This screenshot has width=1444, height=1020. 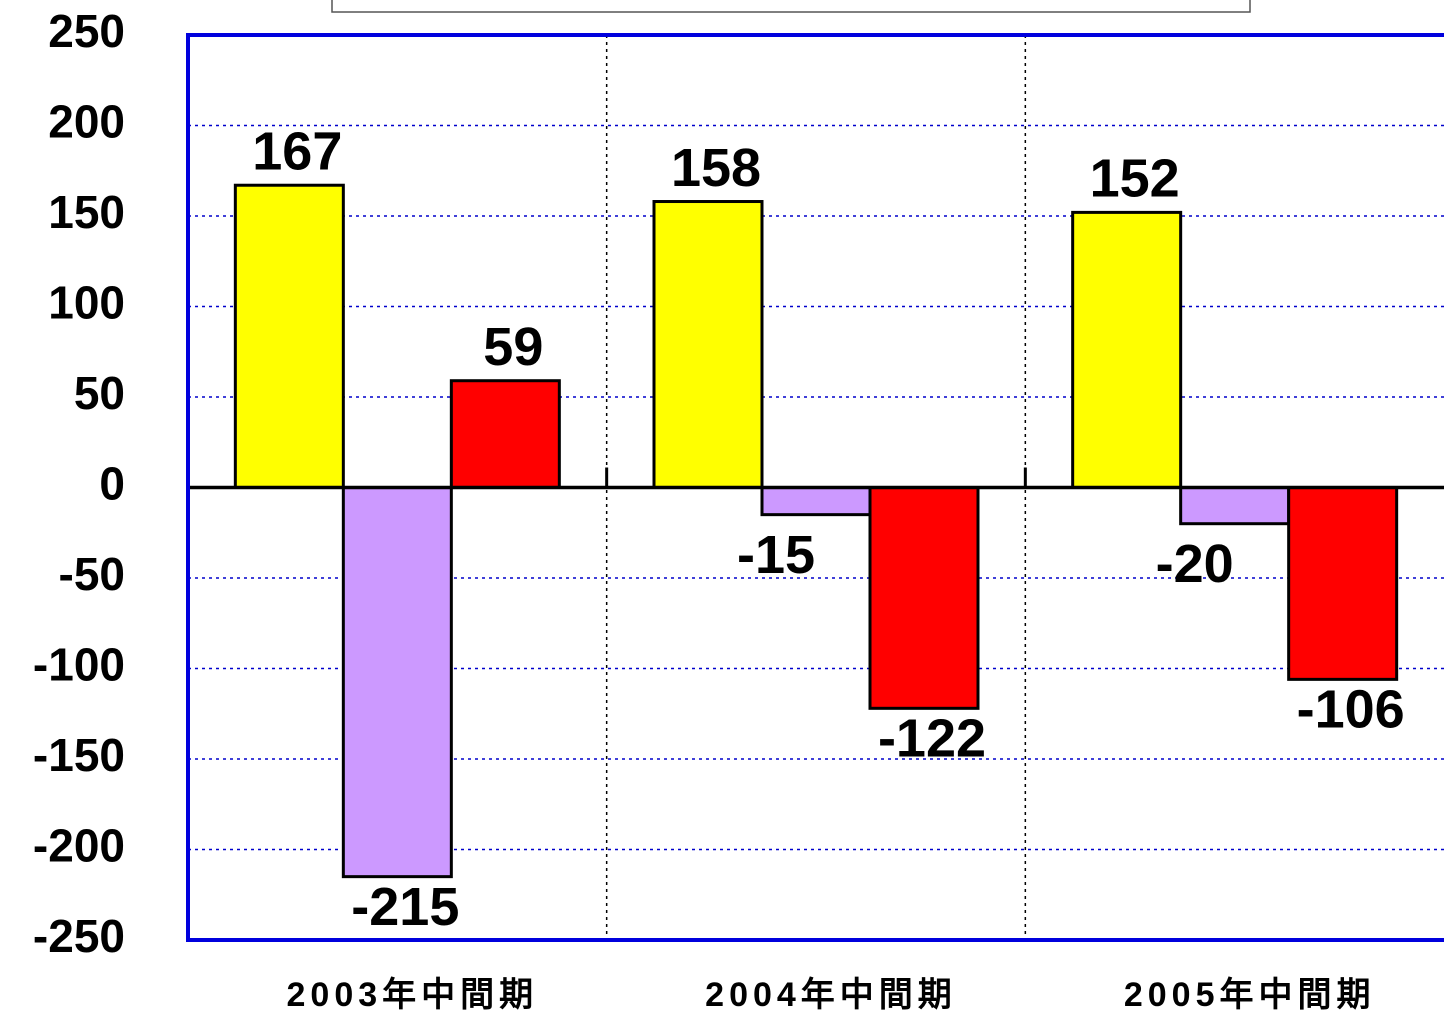 I want to click on y-tick-label: -50, so click(x=92, y=574).